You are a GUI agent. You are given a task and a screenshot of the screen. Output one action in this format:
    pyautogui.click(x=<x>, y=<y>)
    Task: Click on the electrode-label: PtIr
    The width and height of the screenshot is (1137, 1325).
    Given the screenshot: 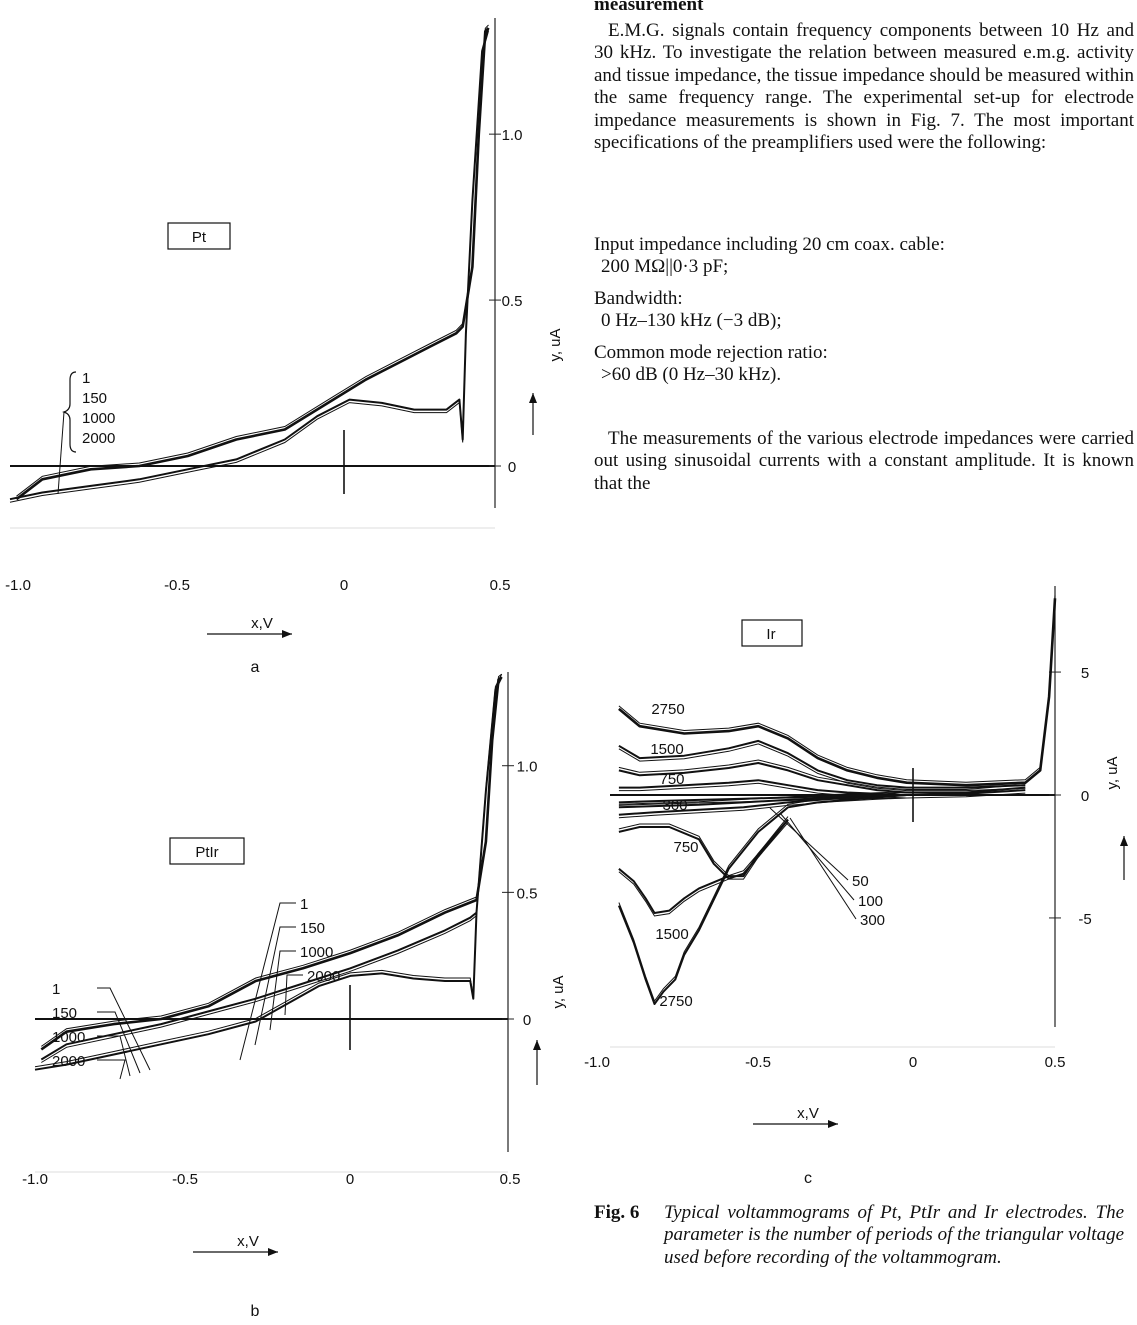 What is the action you would take?
    pyautogui.click(x=206, y=852)
    